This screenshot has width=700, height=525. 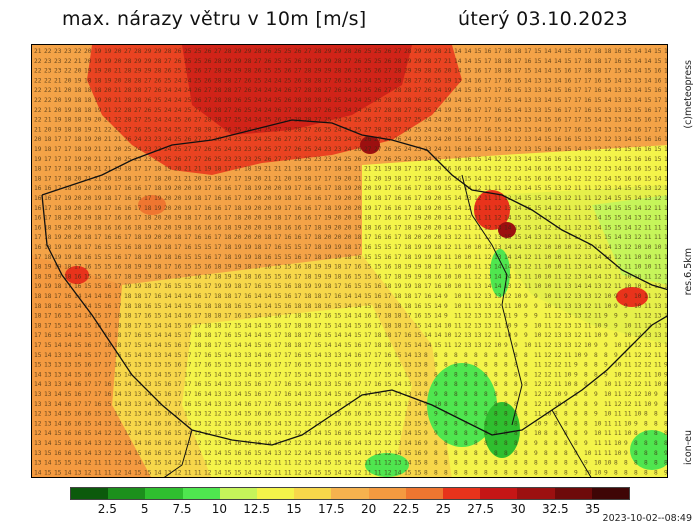 What do you see at coordinates (555, 509) in the screenshot?
I see `scale-tick-label: 32.5` at bounding box center [555, 509].